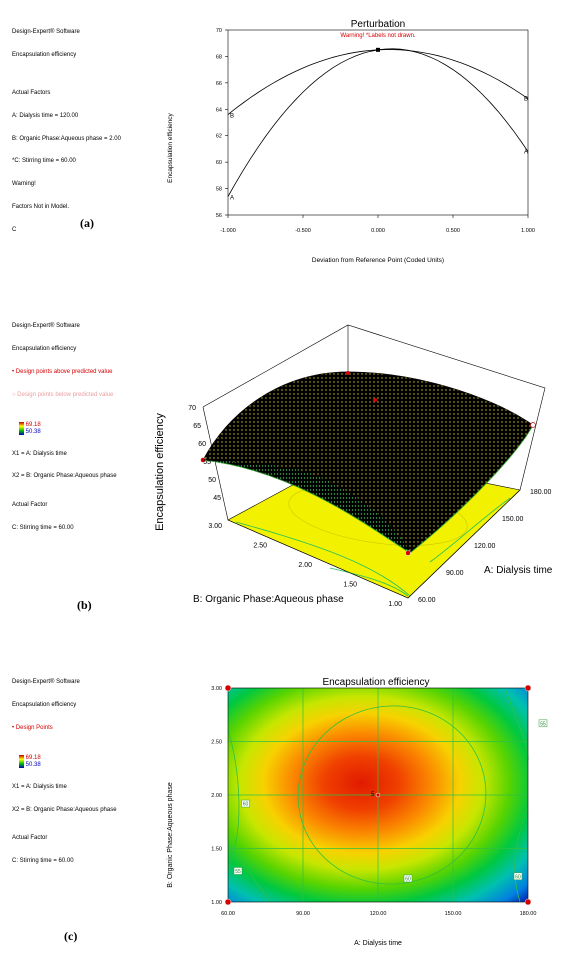 The image size is (572, 962). I want to click on z-tick-label: 70, so click(192, 408).